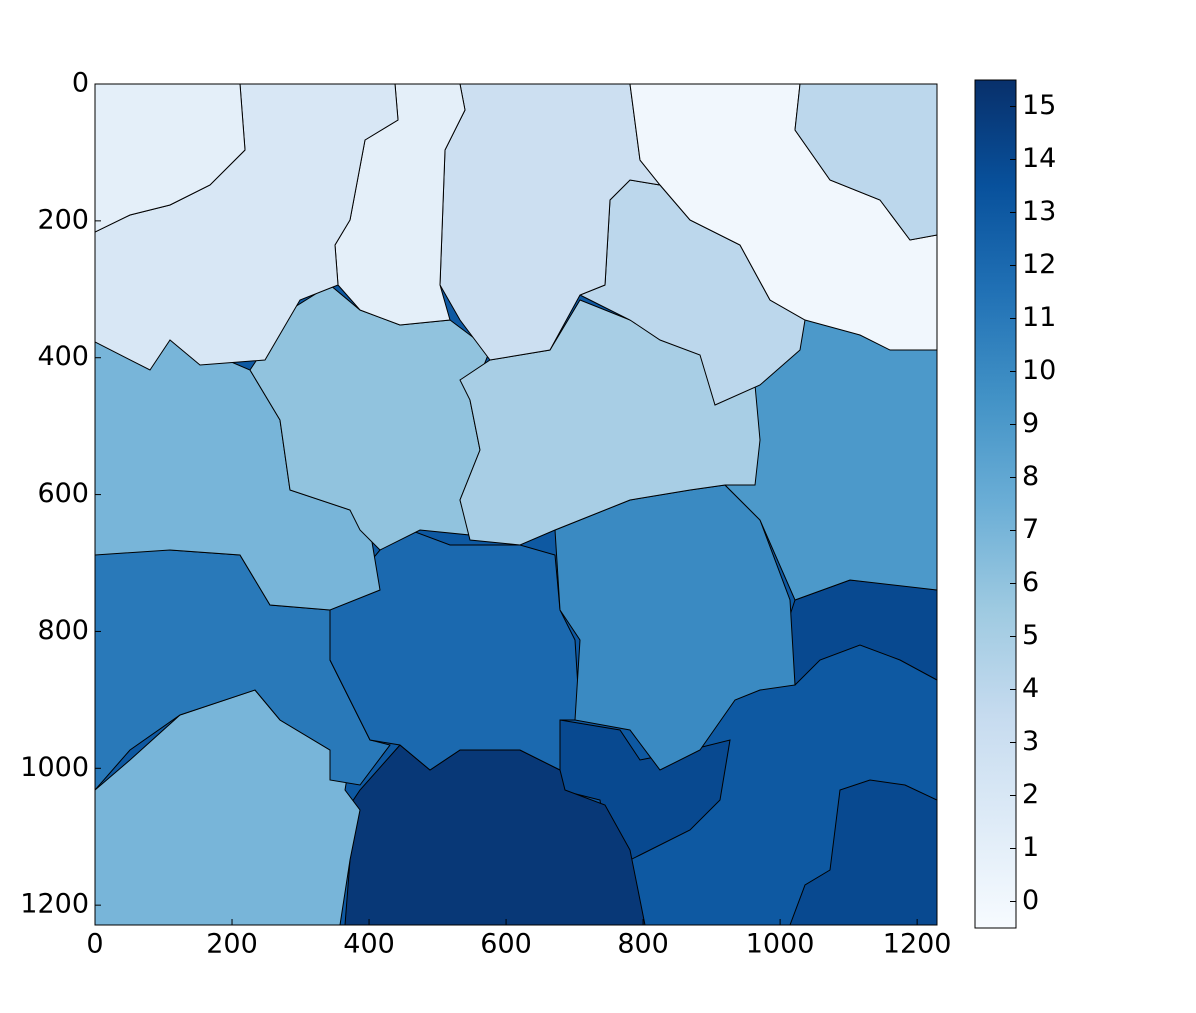 Image resolution: width=1196 pixels, height=1013 pixels. I want to click on colorbar-tick-label: 1, so click(1030, 847).